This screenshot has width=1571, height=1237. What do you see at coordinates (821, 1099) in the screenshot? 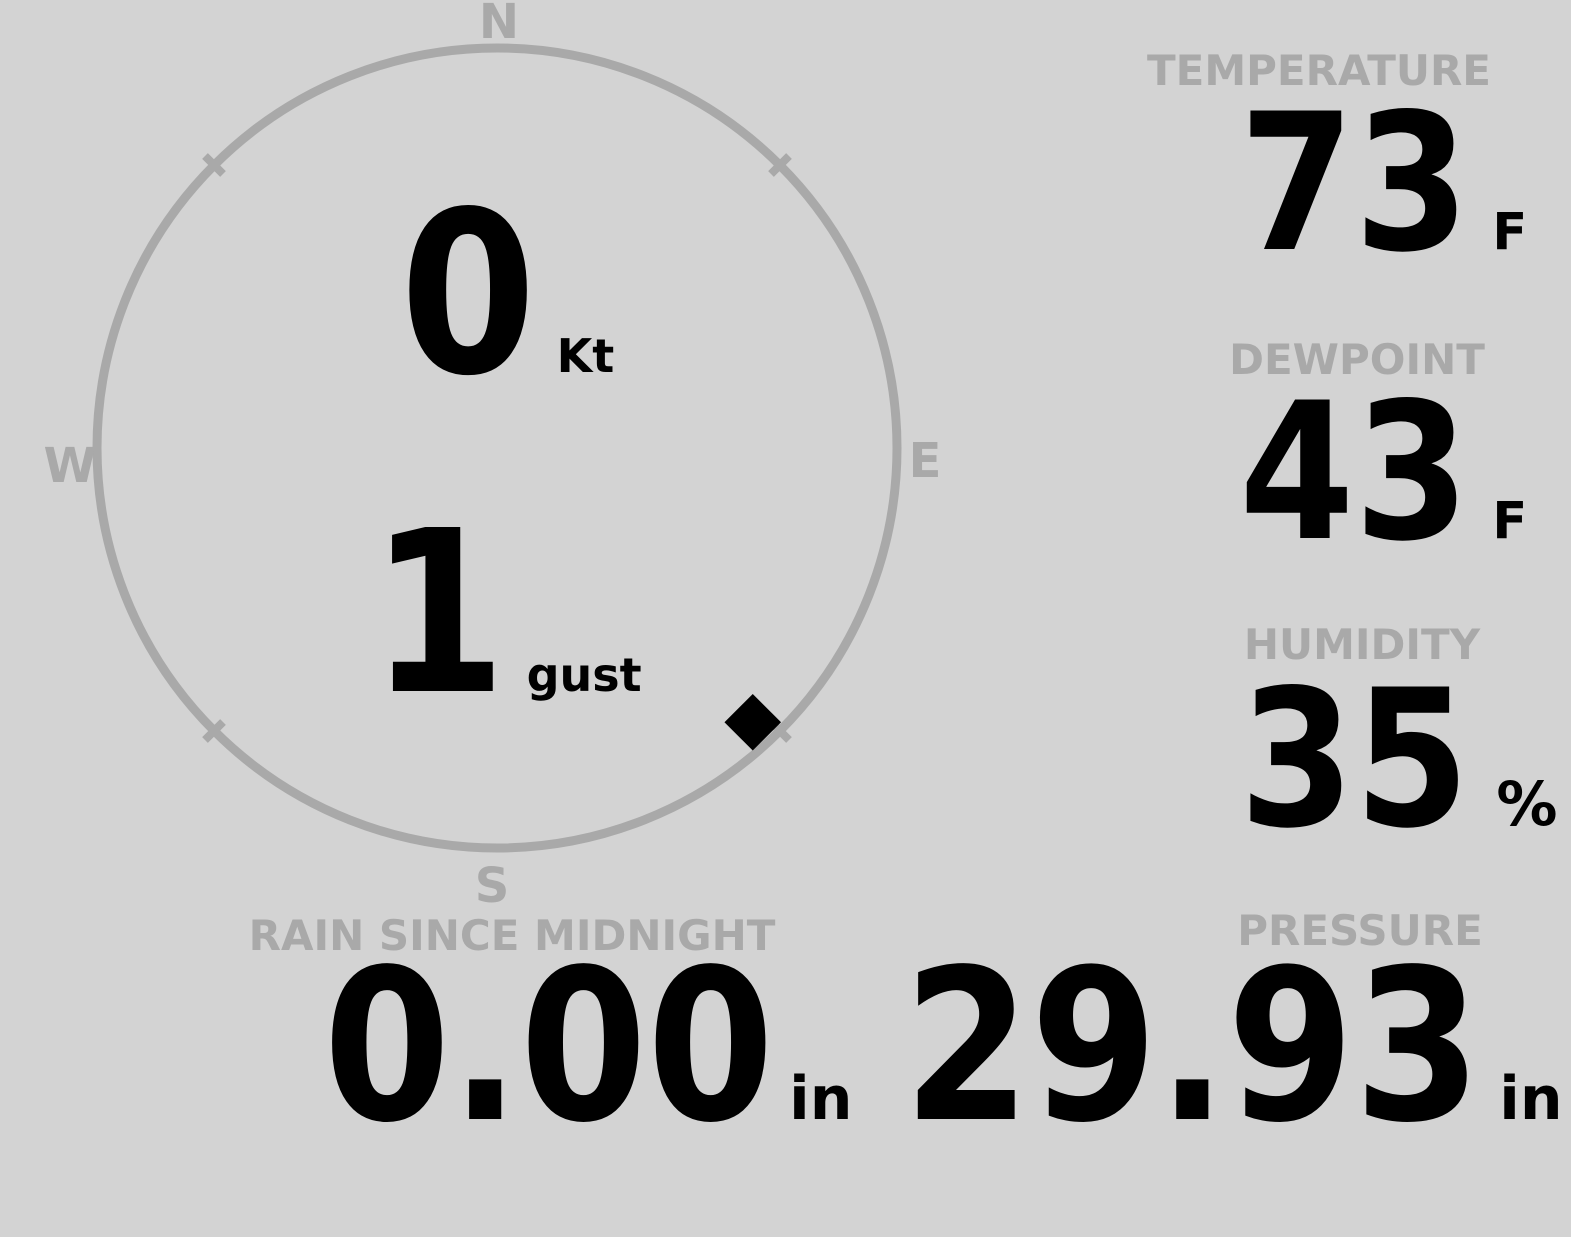
I see `rain-since-midnight-unit: in` at bounding box center [821, 1099].